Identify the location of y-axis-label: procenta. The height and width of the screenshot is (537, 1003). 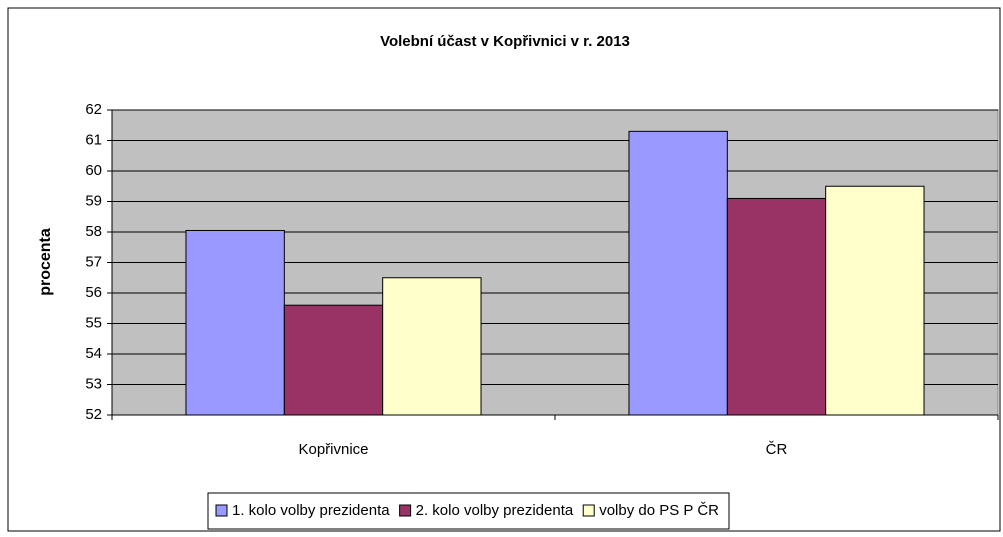
(45, 262).